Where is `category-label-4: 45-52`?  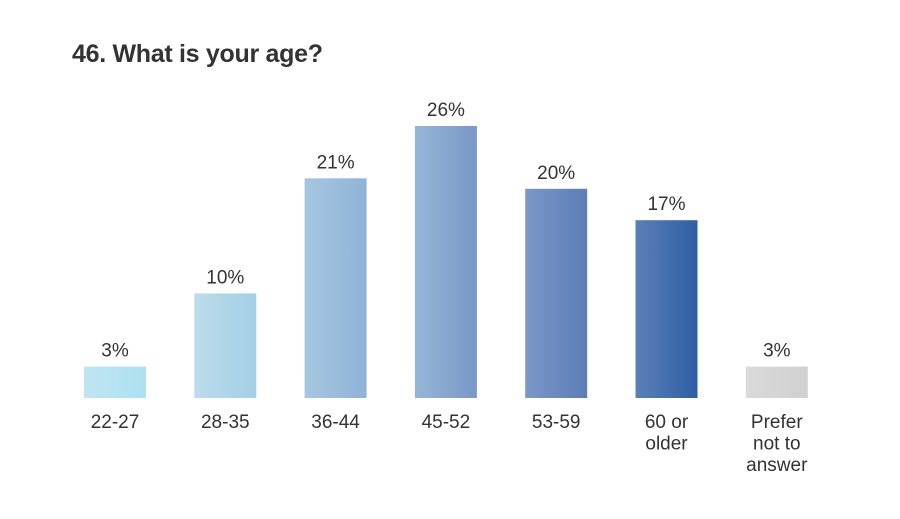 category-label-4: 45-52 is located at coordinates (446, 422).